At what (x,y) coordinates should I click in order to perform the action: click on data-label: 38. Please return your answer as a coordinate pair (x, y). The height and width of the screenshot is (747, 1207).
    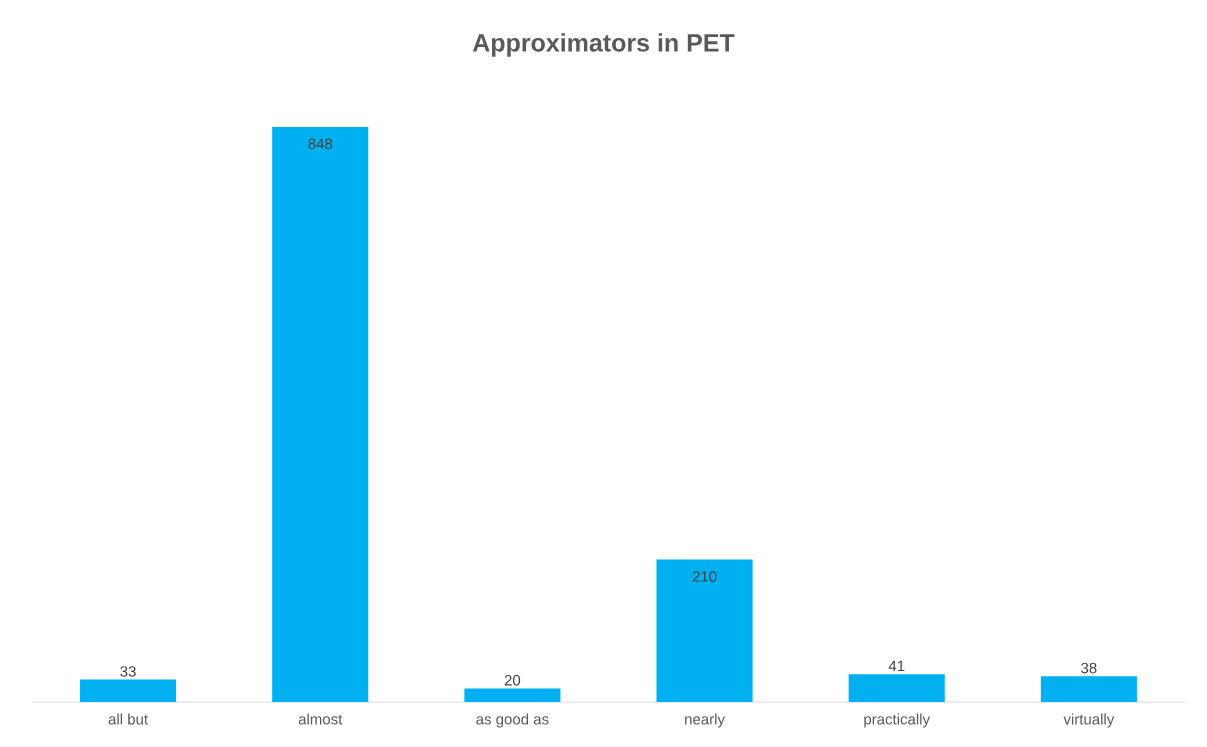
    Looking at the image, I should click on (1089, 668).